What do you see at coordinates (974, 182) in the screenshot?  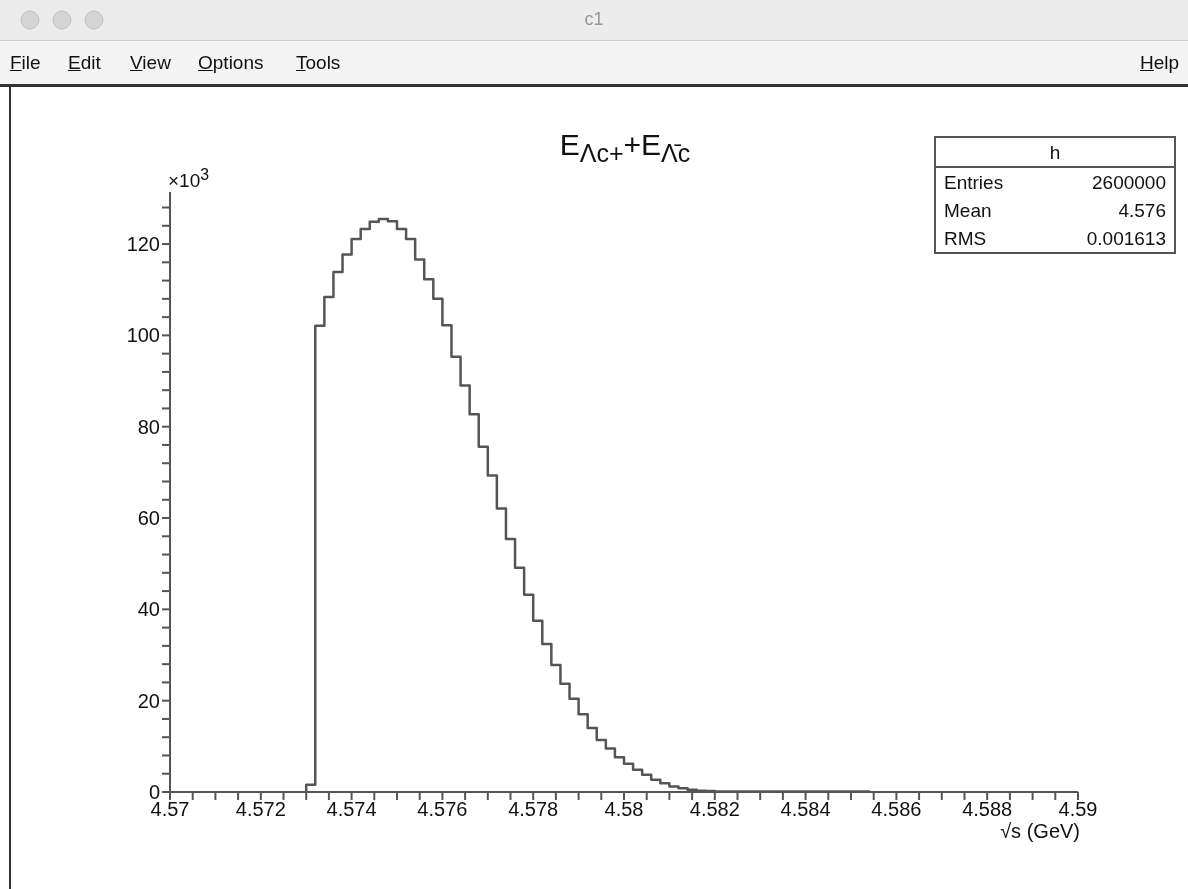 I see `annotation: Entries` at bounding box center [974, 182].